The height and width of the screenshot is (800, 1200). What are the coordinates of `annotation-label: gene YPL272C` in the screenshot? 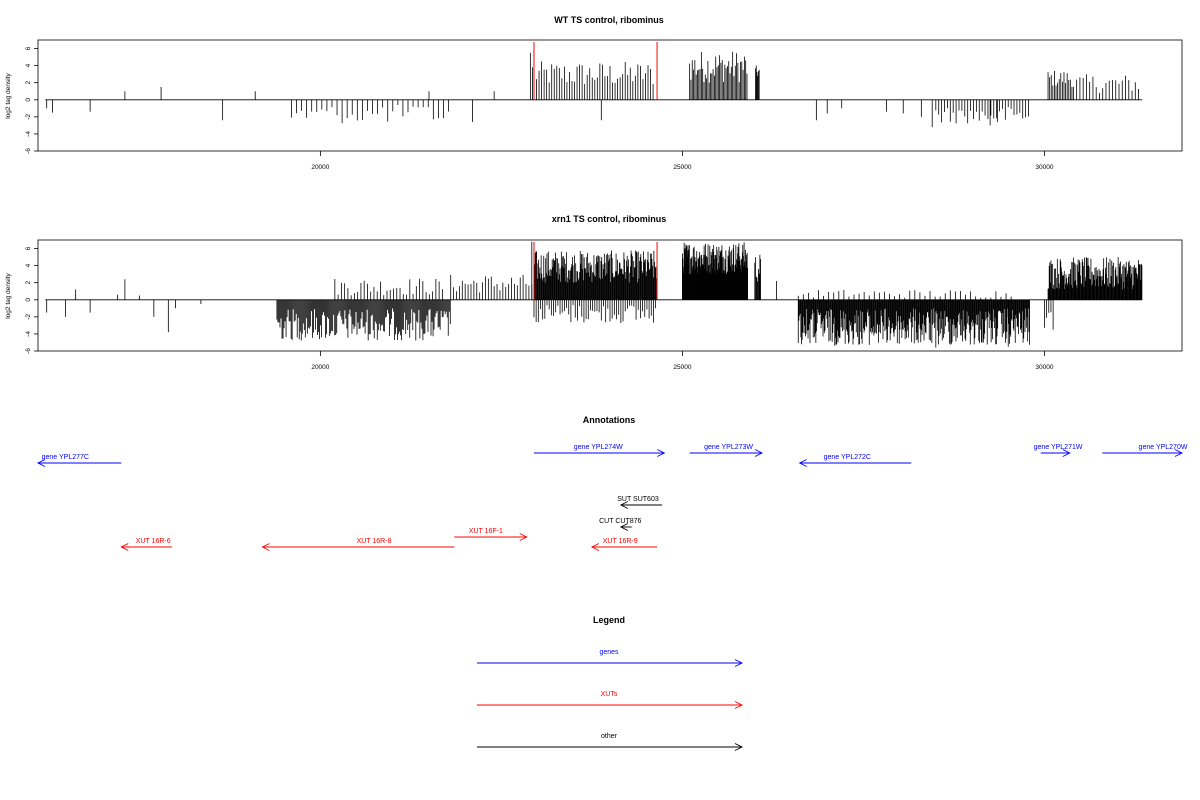 It's located at (847, 457).